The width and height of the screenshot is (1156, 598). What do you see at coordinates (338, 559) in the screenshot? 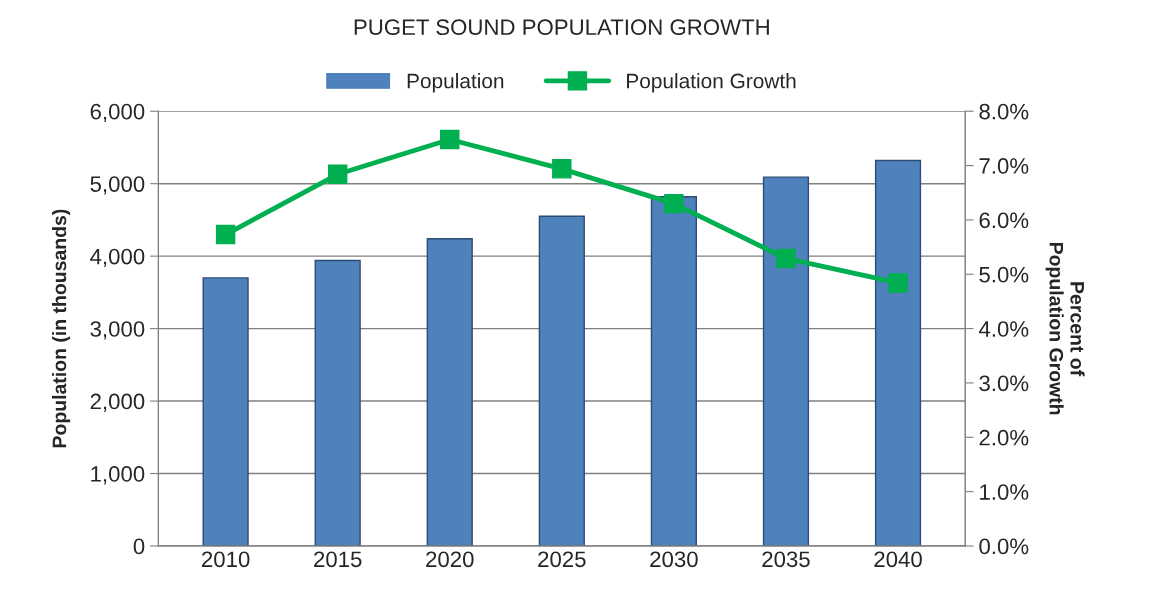
I see `x-tick-label: 2015` at bounding box center [338, 559].